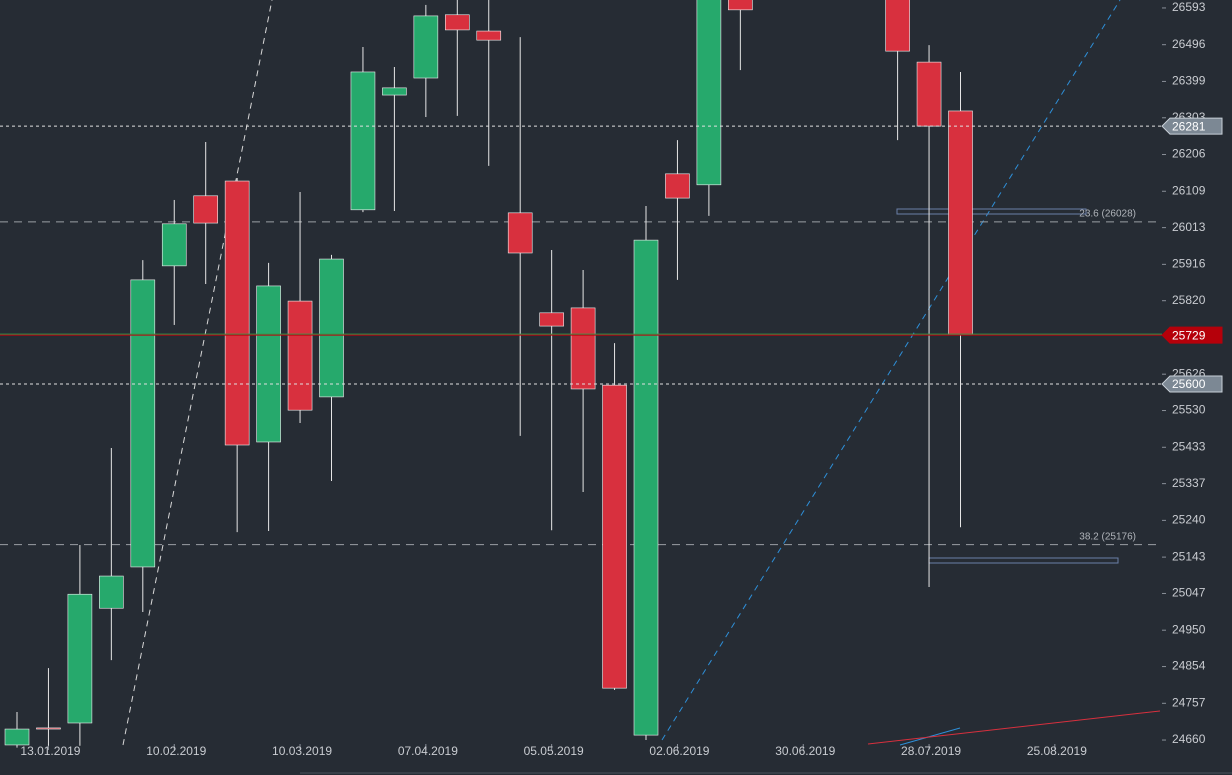  I want to click on y-tick-label: 26013, so click(1189, 227).